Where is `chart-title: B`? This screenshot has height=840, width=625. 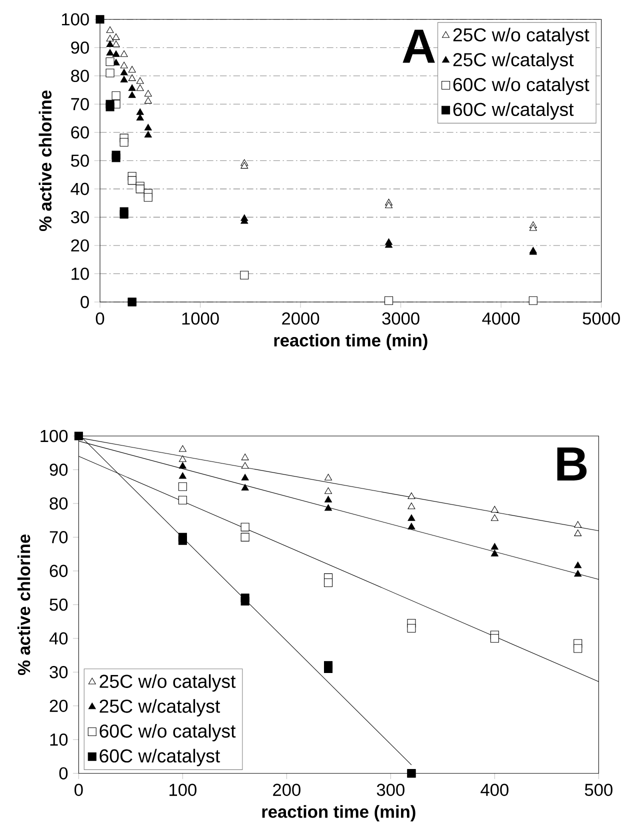 chart-title: B is located at coordinates (572, 463).